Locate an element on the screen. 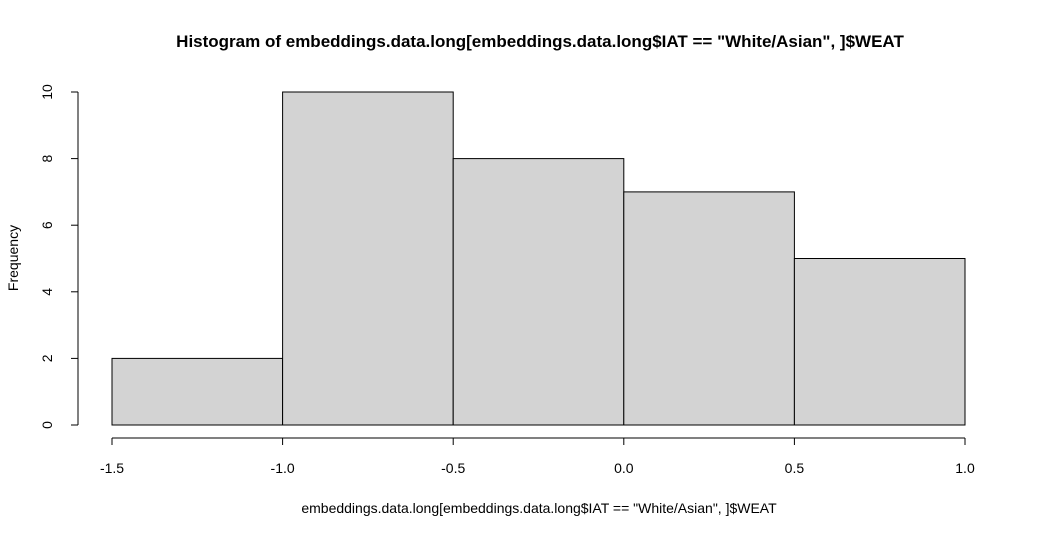 Image resolution: width=1040 pixels, height=537 pixels. x-tick-label: -1.0 is located at coordinates (283, 468).